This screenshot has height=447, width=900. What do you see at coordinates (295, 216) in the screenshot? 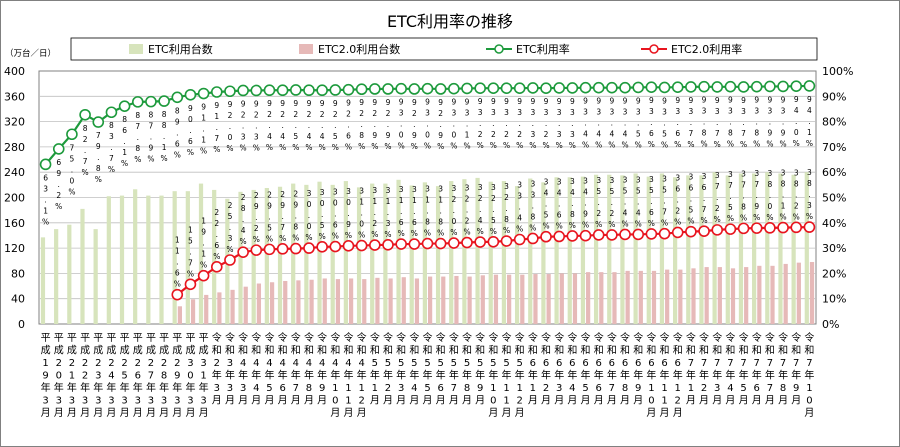
I see `etc2-rate-data-label: 2 9. 8%` at bounding box center [295, 216].